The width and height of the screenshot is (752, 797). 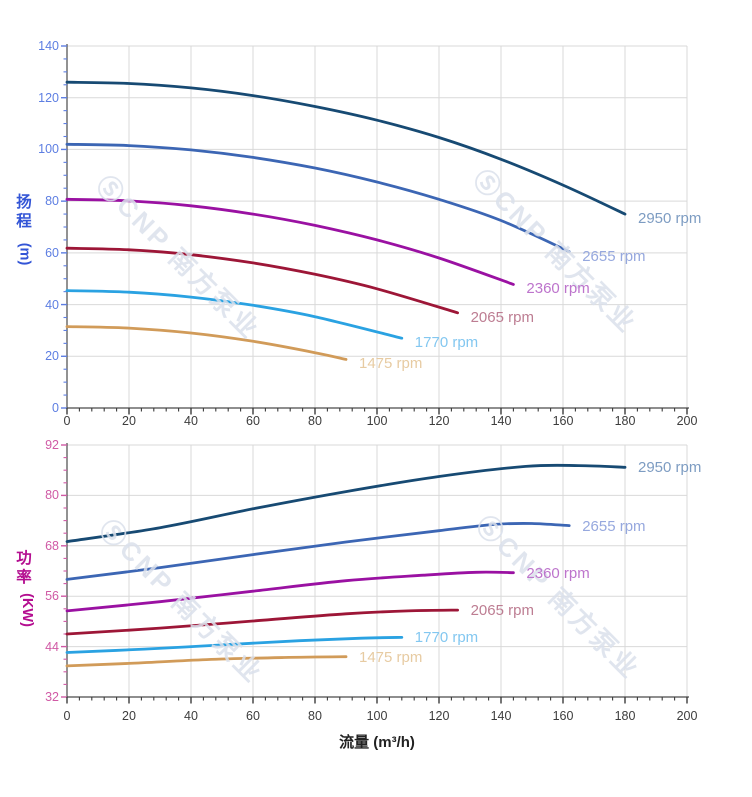 I want to click on y-tick-label: 44, so click(x=52, y=646).